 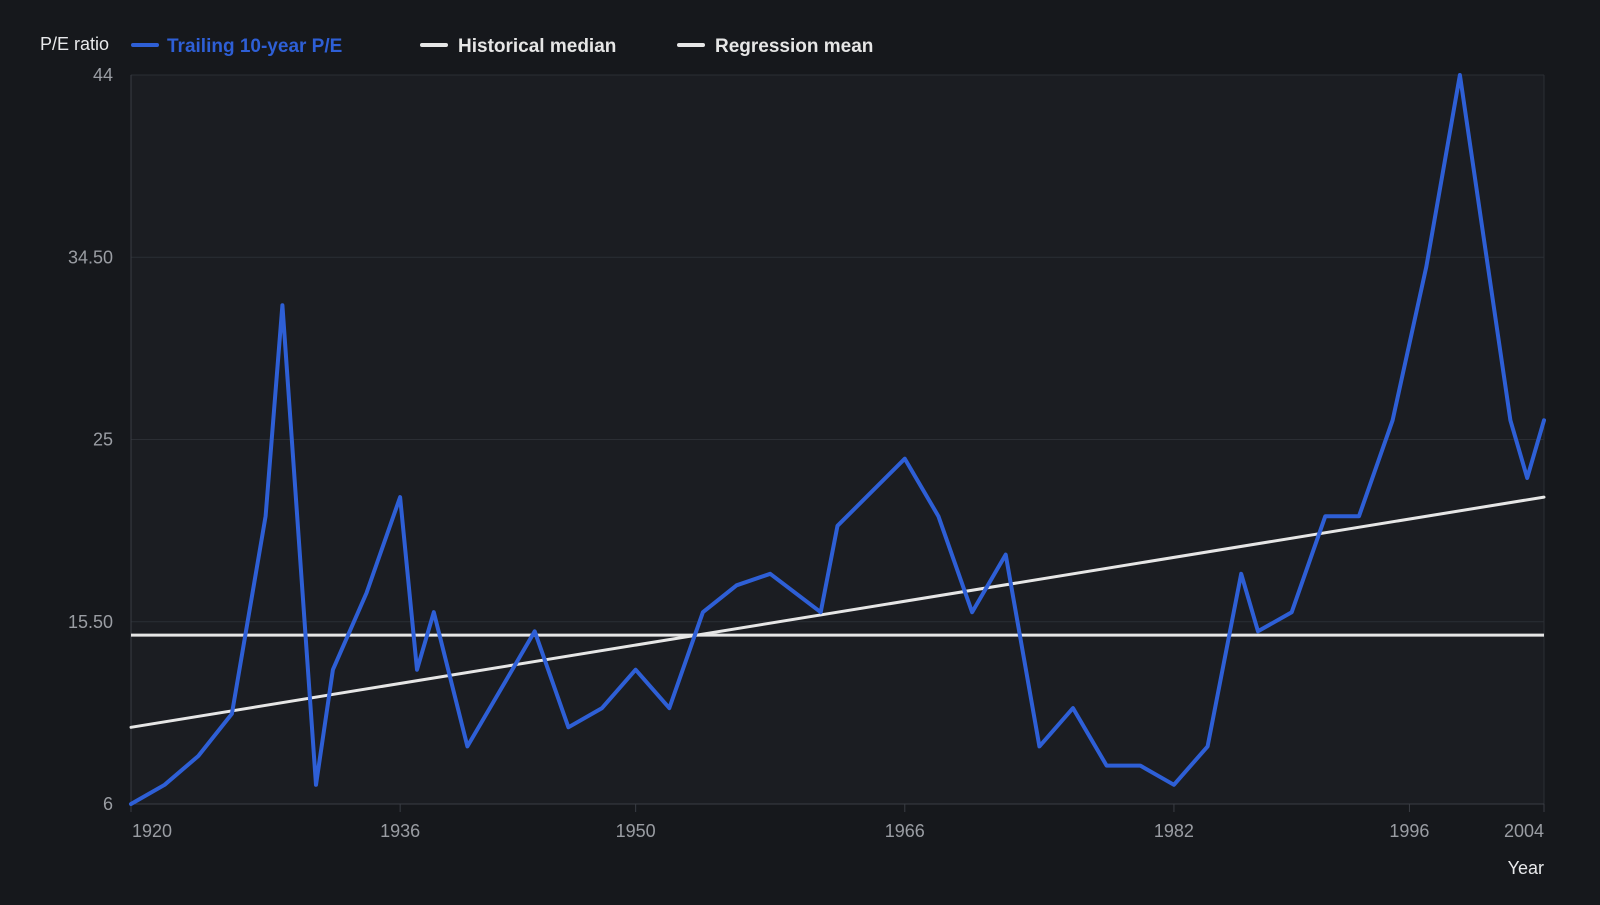 I want to click on x-tick-label: 1982, so click(x=1174, y=831).